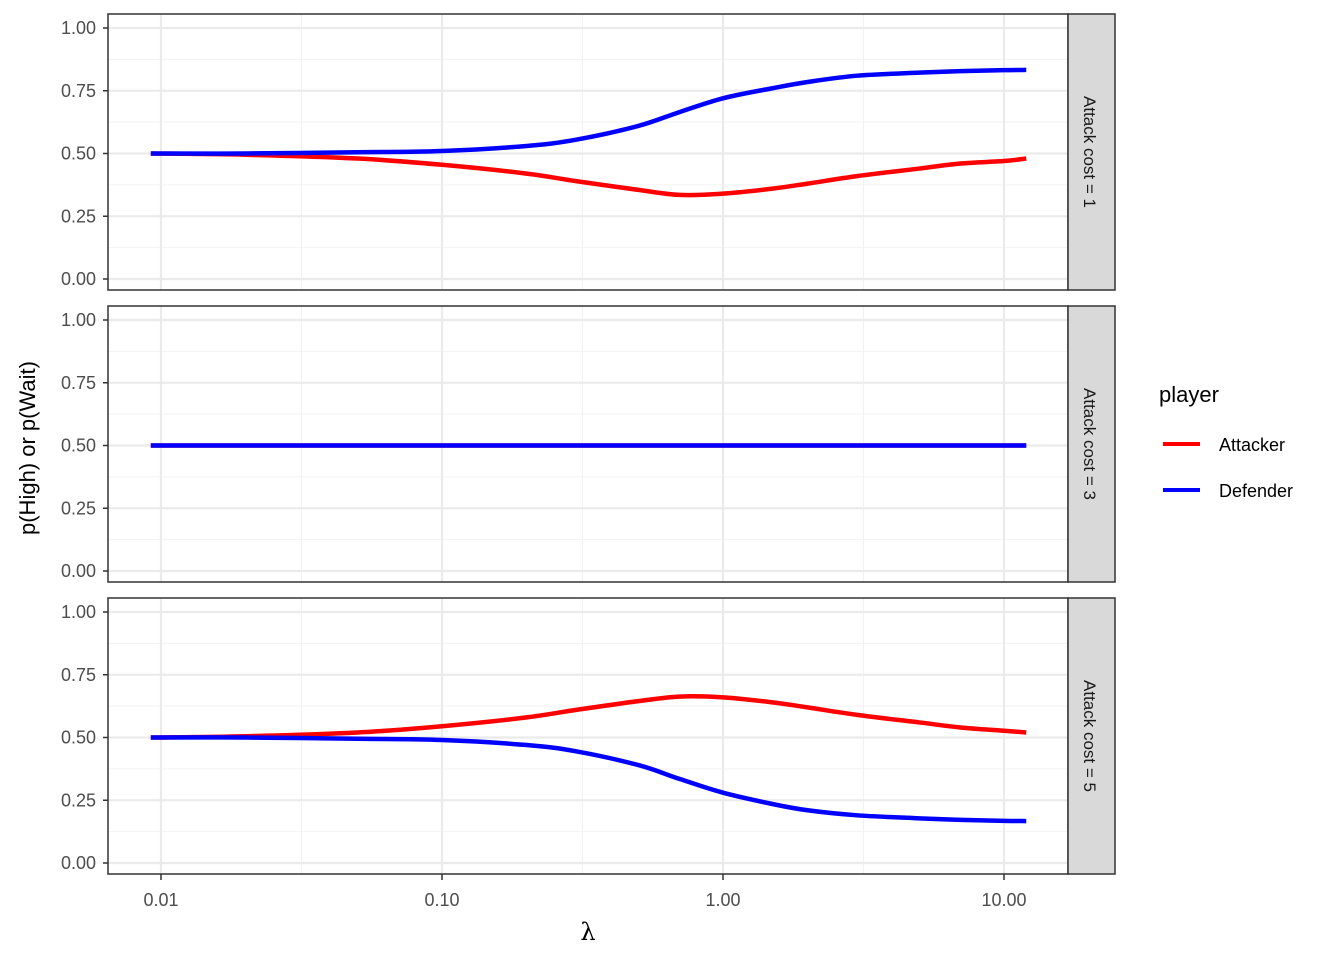  What do you see at coordinates (27, 448) in the screenshot?
I see `y-axis-title: p(High) or p(Wait)` at bounding box center [27, 448].